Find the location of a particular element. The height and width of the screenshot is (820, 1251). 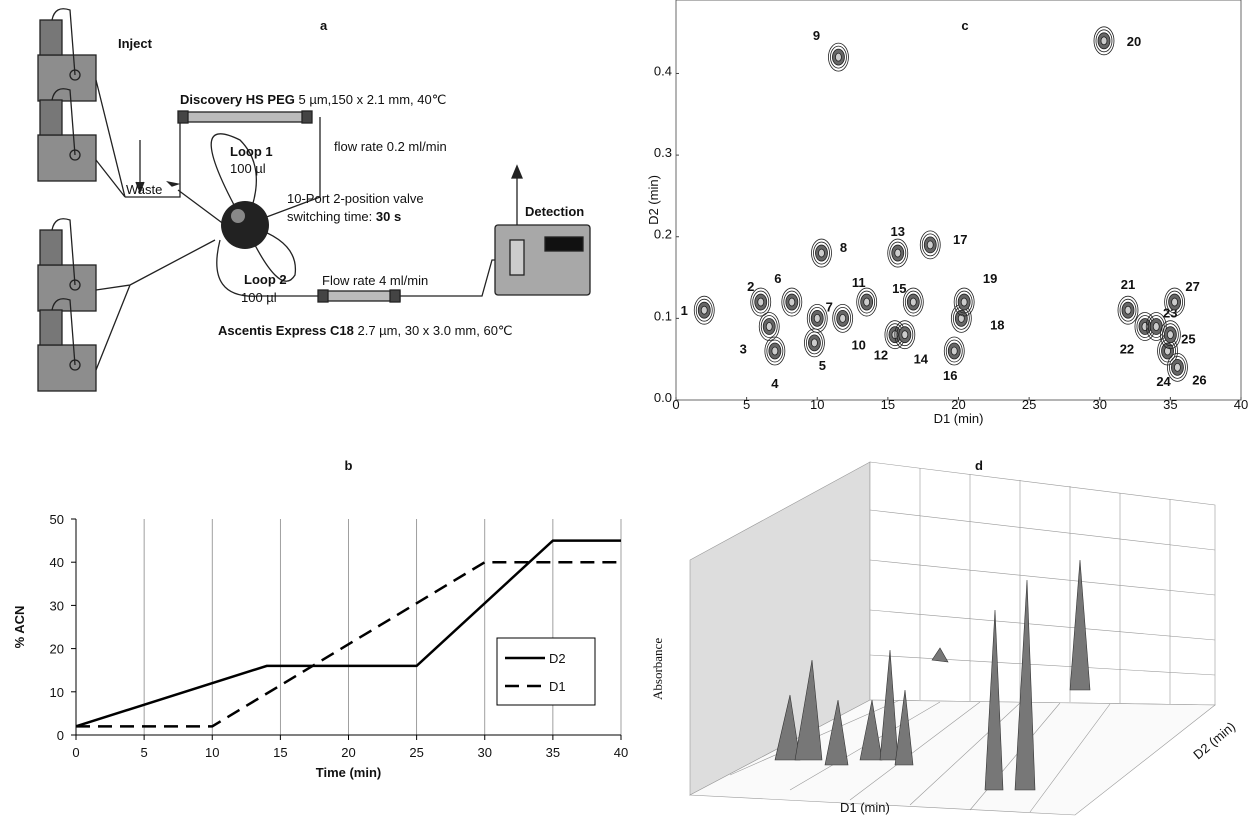

panel-label: a is located at coordinates (324, 25).